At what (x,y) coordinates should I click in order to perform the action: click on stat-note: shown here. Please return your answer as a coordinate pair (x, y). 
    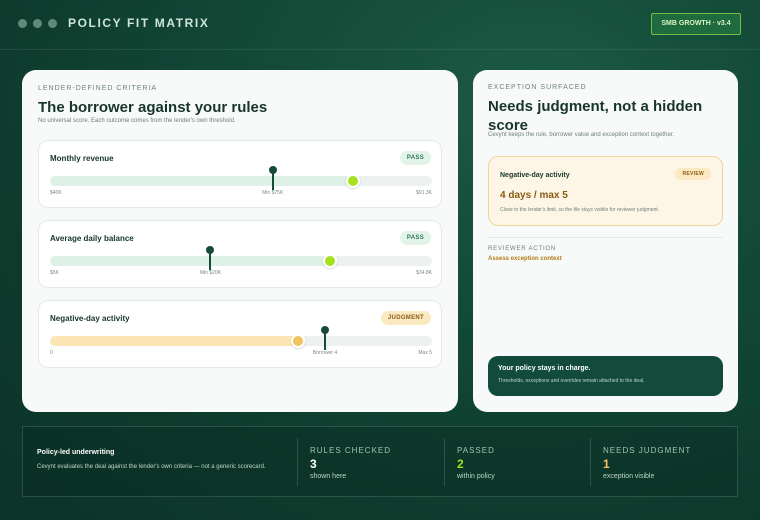
    Looking at the image, I should click on (328, 476).